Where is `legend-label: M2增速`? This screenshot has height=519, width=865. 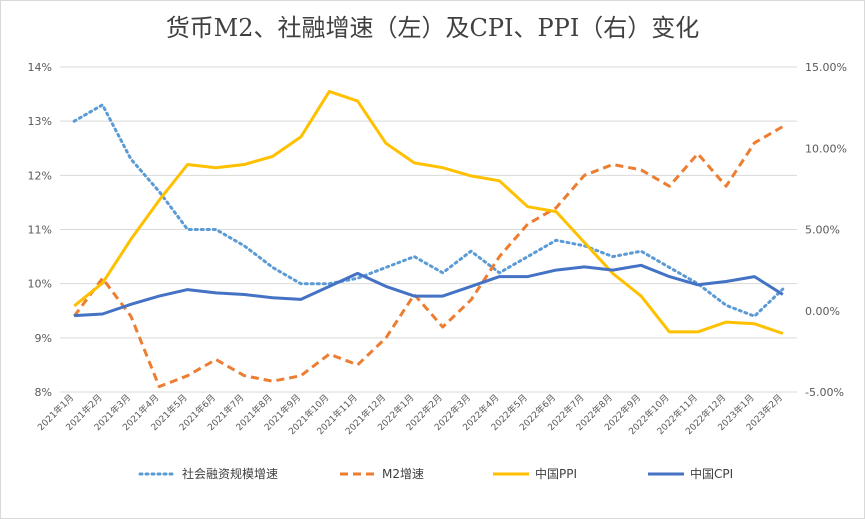
legend-label: M2增速 is located at coordinates (403, 474).